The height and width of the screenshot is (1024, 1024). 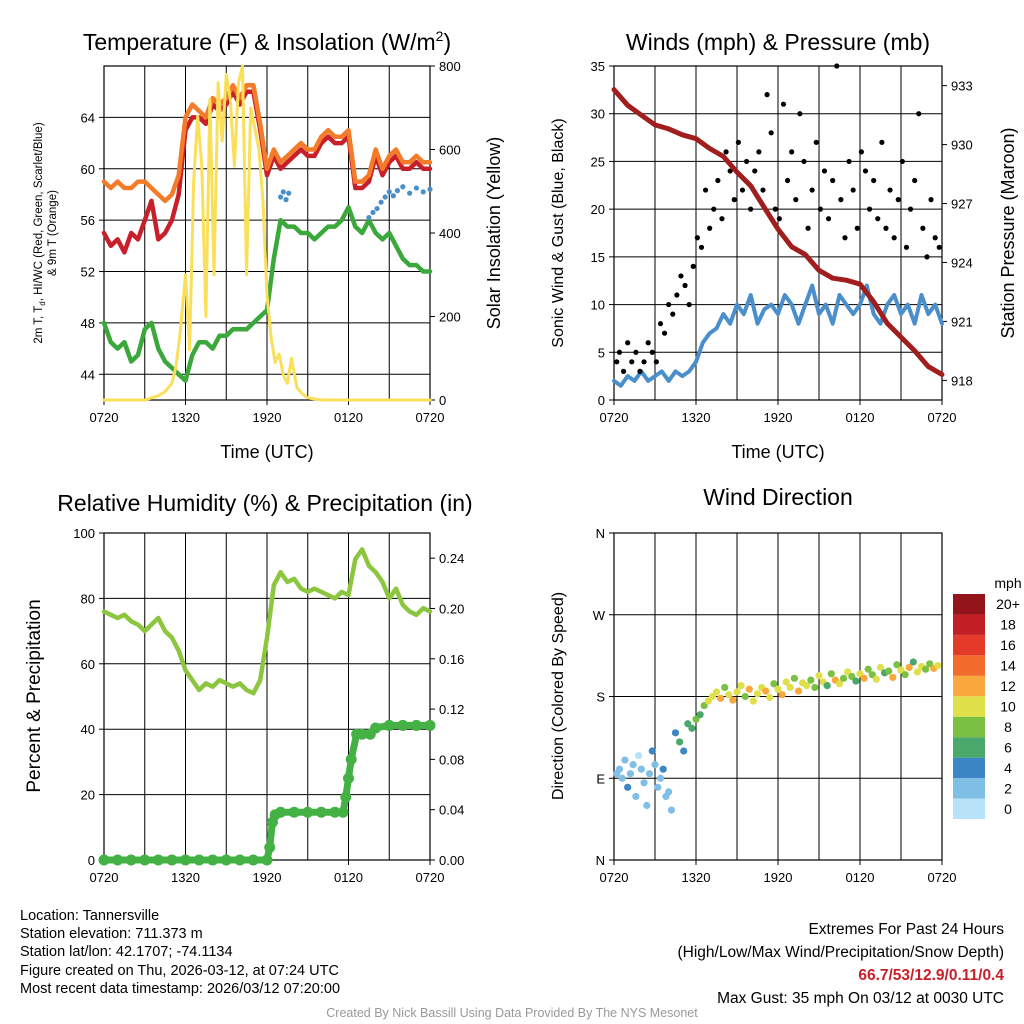 What do you see at coordinates (451, 860) in the screenshot?
I see `panel3-rtick-label: 0.00` at bounding box center [451, 860].